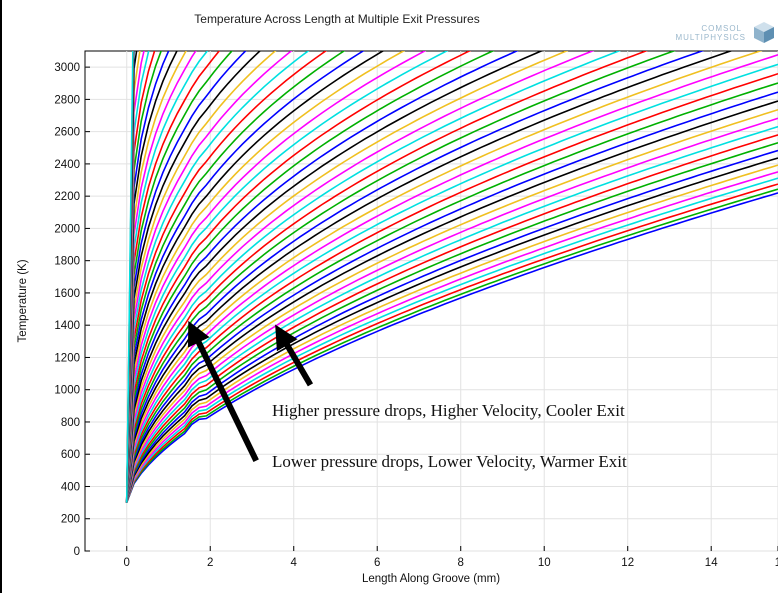 The image size is (778, 593). What do you see at coordinates (764, 32) in the screenshot?
I see `logo-cube-icon` at bounding box center [764, 32].